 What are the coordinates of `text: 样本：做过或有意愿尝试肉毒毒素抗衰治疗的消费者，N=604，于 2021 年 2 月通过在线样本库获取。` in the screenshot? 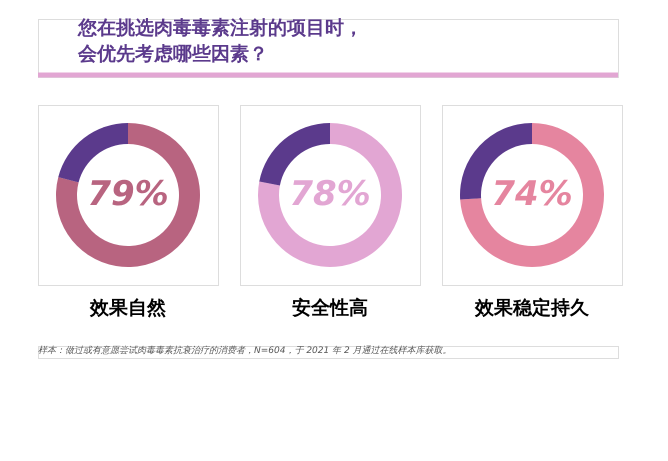 It's located at (245, 350).